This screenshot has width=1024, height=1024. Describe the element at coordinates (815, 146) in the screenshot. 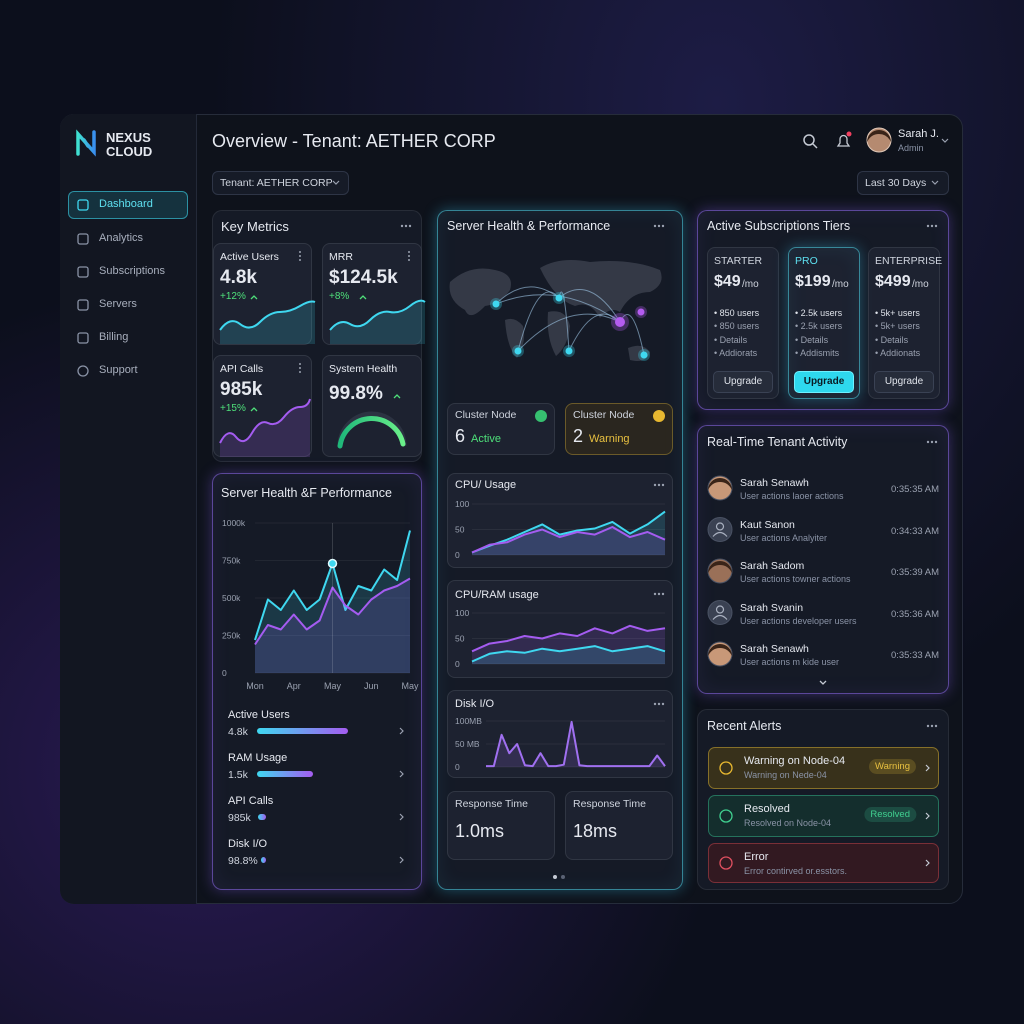

I see `search-icon` at that location.